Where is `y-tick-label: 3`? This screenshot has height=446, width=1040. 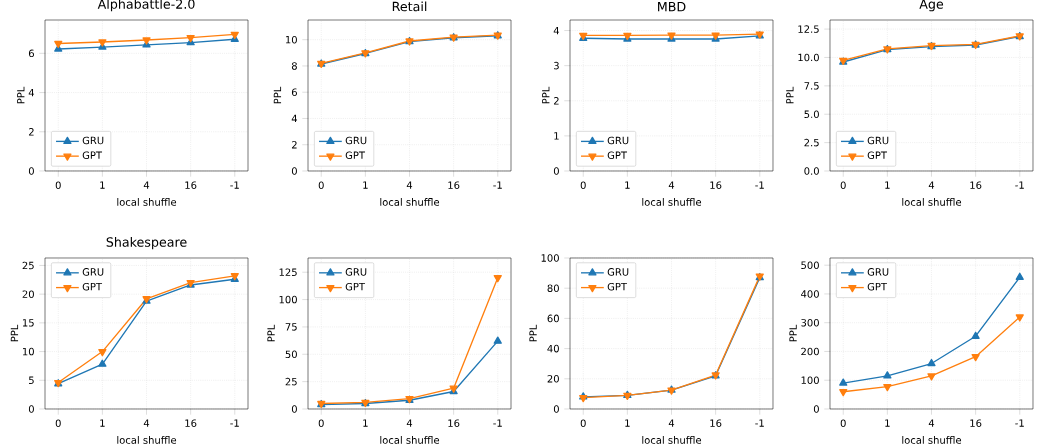 y-tick-label: 3 is located at coordinates (556, 65).